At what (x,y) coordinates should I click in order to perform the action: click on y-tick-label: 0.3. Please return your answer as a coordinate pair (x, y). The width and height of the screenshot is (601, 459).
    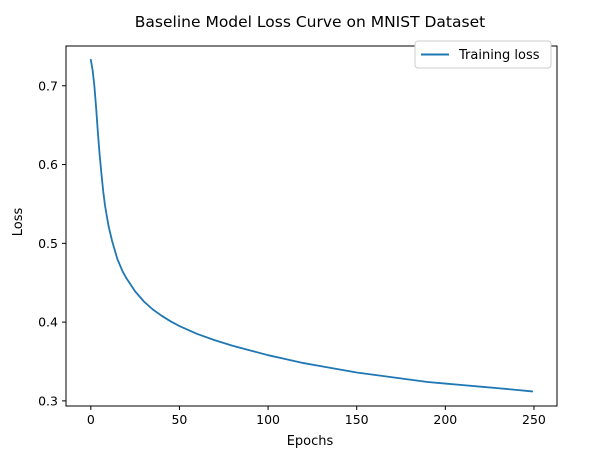
    Looking at the image, I should click on (48, 400).